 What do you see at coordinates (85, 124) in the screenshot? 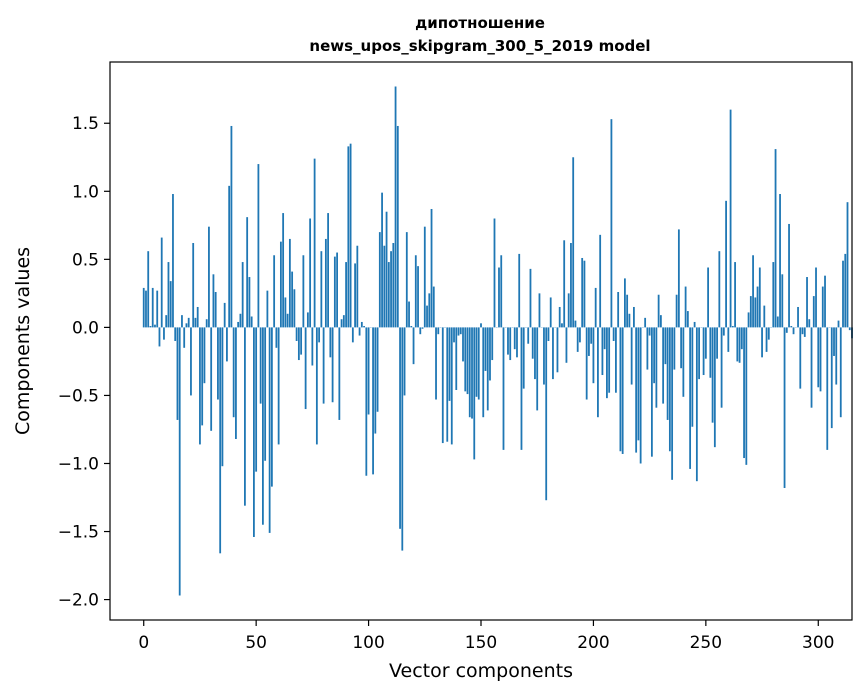
I see `y-tick-label: 1.5` at bounding box center [85, 124].